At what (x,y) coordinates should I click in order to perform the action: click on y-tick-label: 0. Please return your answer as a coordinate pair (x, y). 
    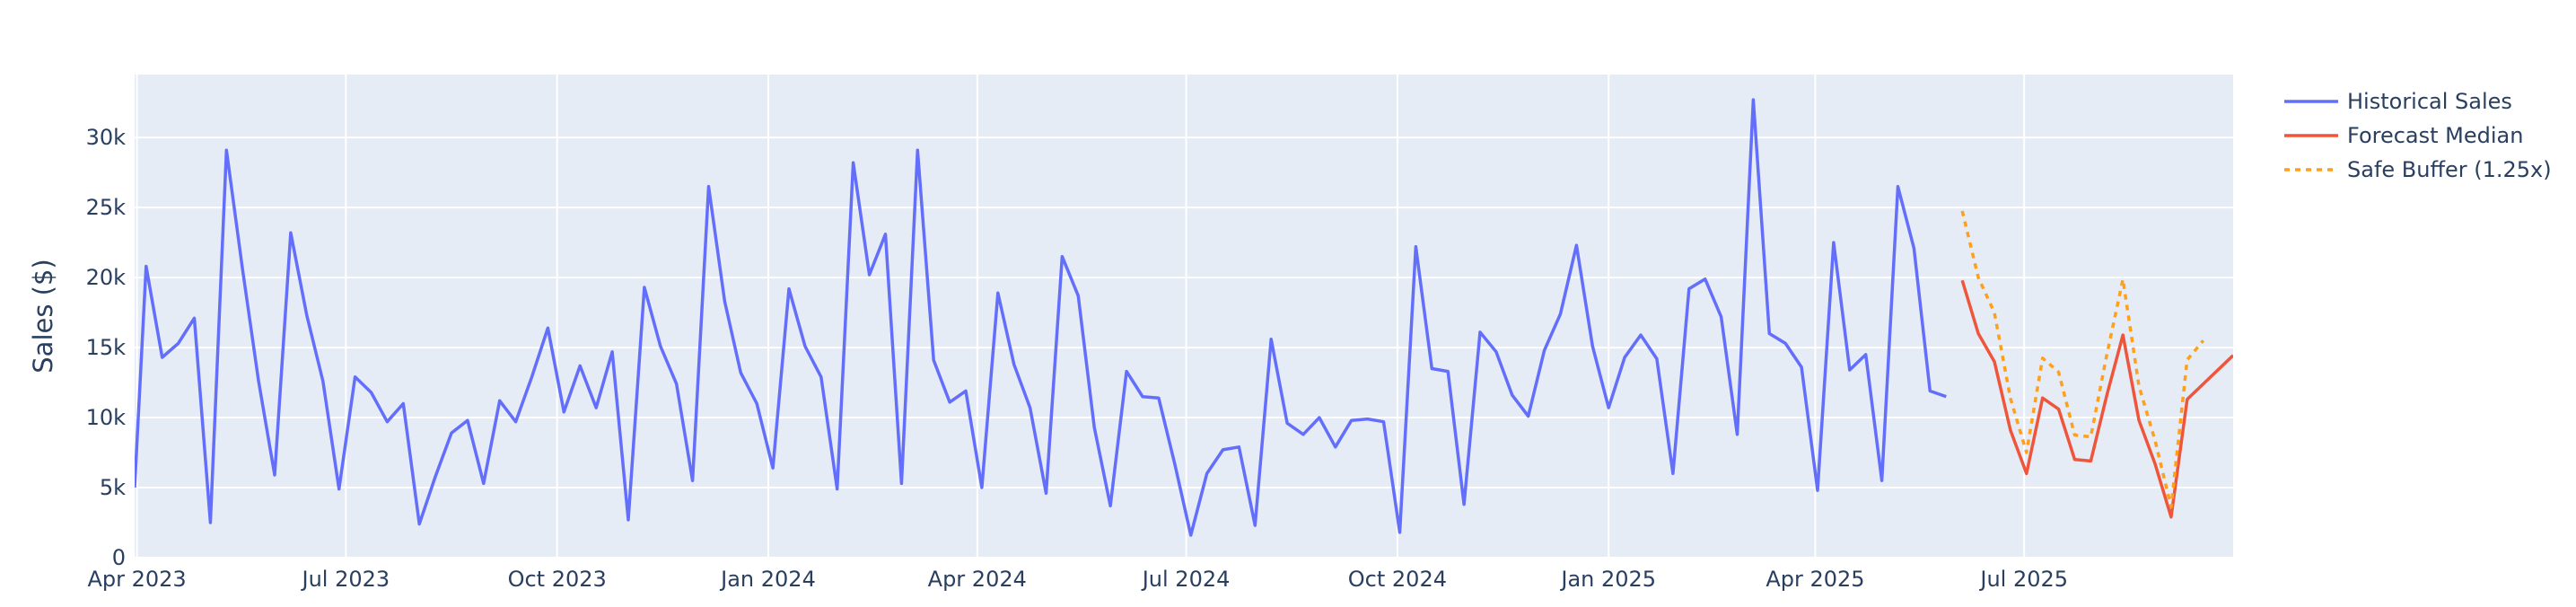
    Looking at the image, I should click on (119, 557).